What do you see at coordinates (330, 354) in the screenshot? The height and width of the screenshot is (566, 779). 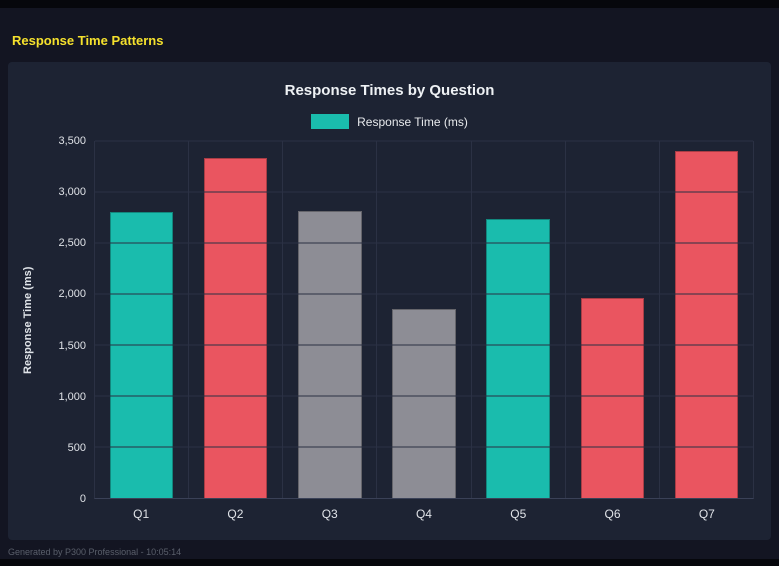 I see `bar-q3` at bounding box center [330, 354].